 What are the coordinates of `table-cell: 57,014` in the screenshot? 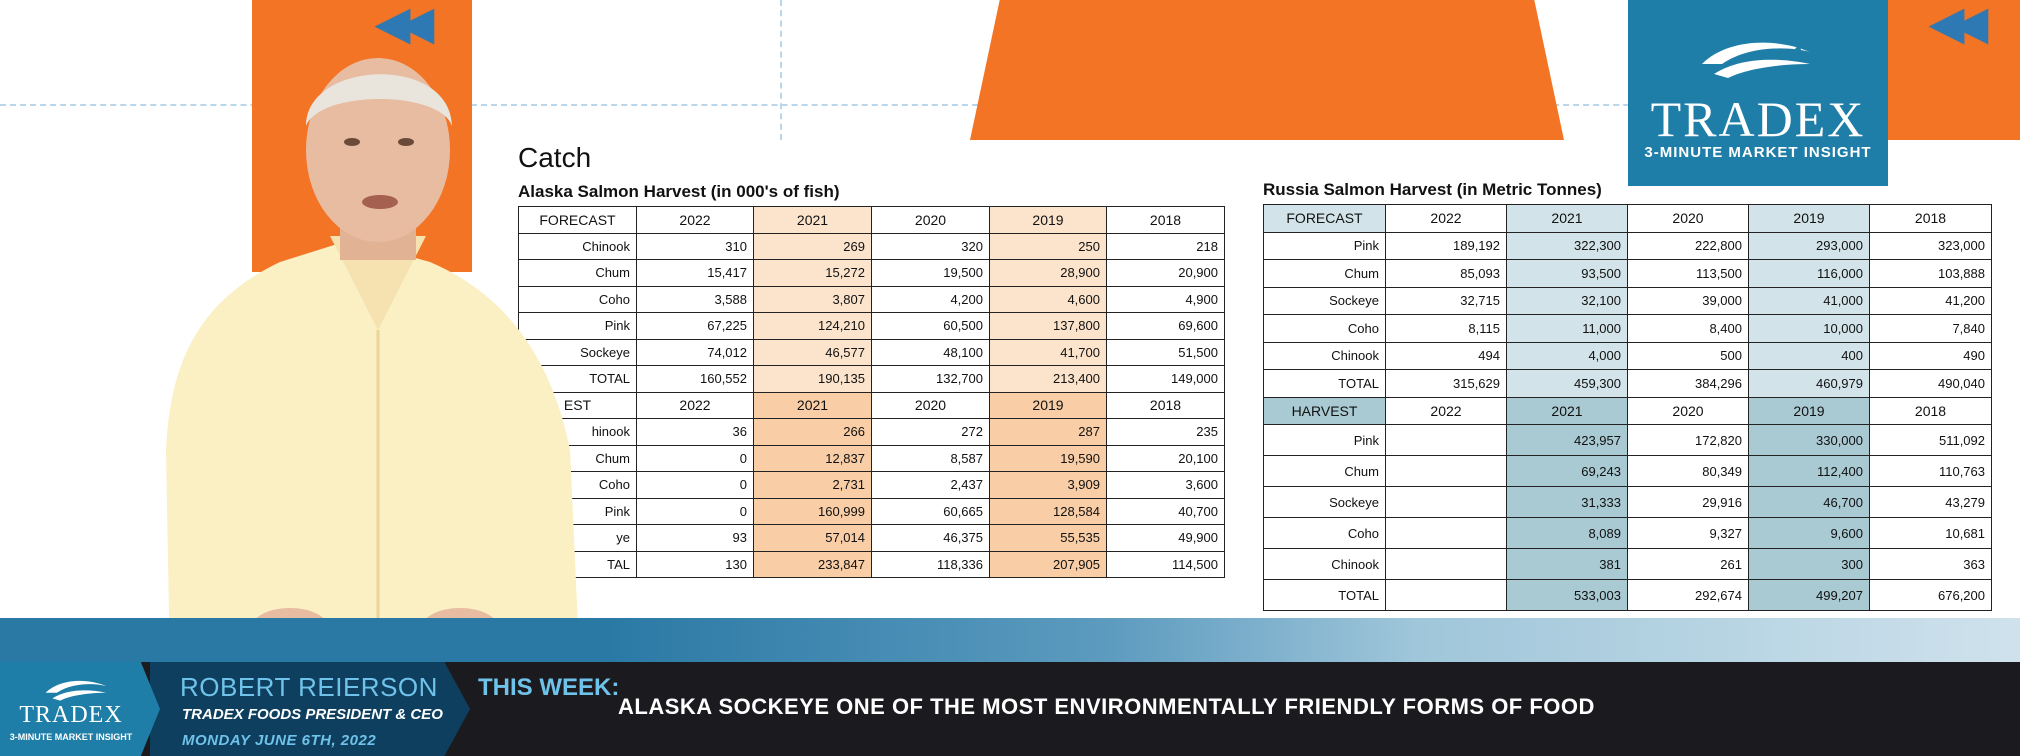 It's located at (812, 538).